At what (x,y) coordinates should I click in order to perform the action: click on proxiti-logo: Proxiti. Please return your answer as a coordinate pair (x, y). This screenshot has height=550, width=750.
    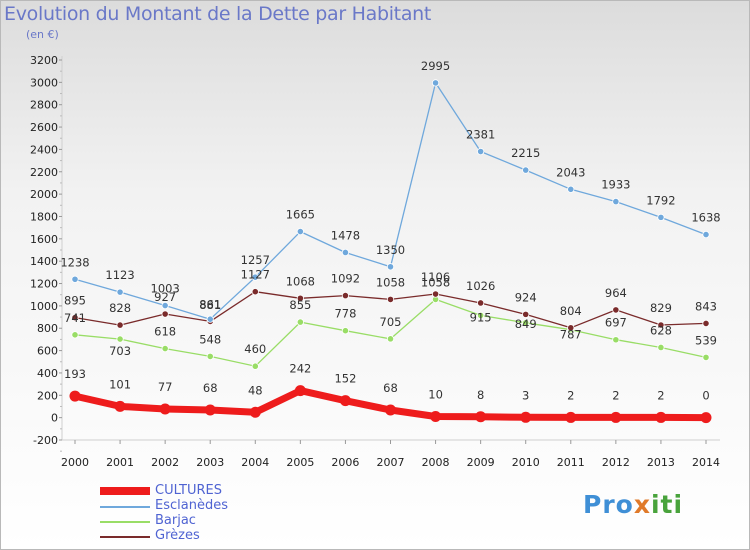
    Looking at the image, I should click on (633, 504).